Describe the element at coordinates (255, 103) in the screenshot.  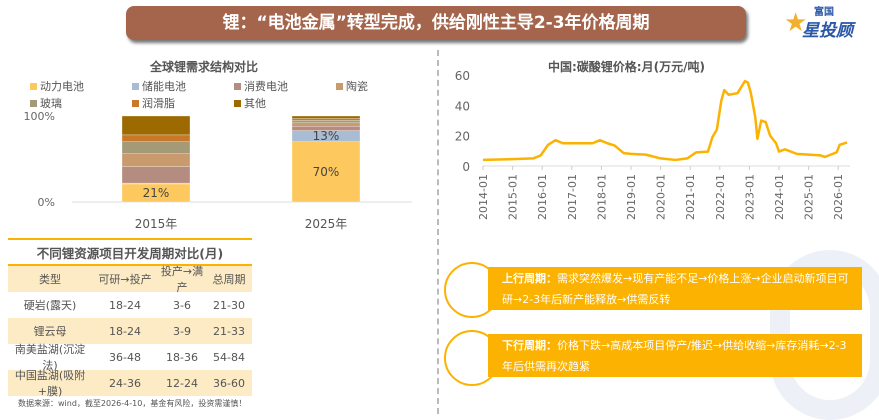
I see `legend-label: 其他` at that location.